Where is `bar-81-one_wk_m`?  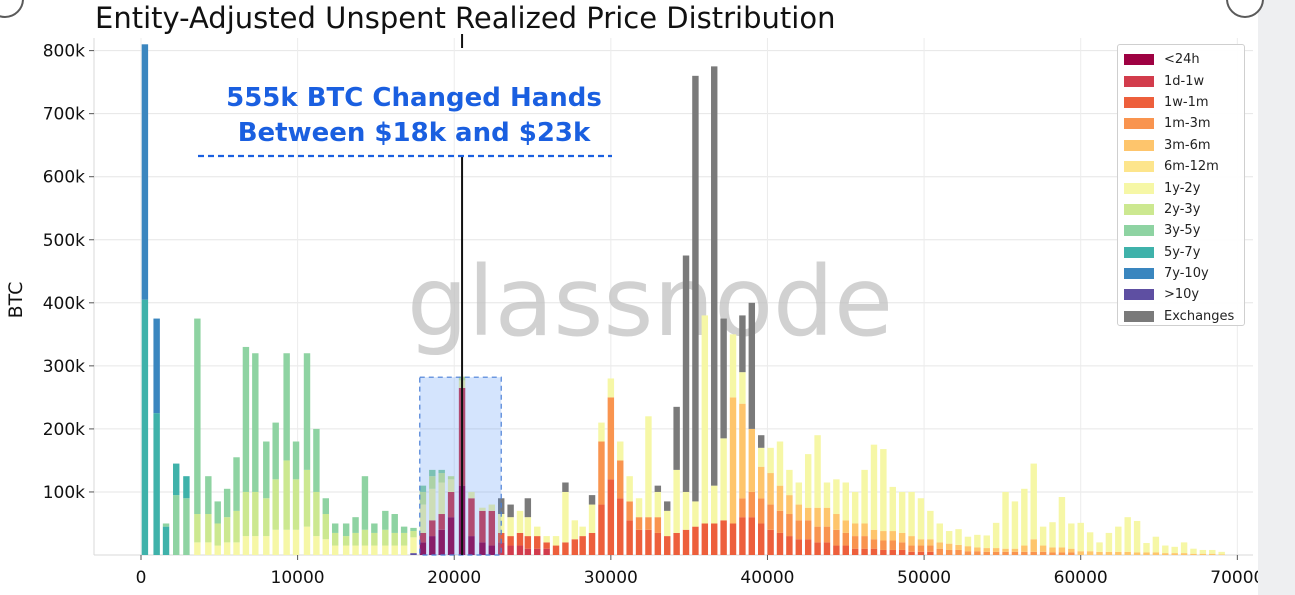
bar-81-one_wk_m is located at coordinates (921, 553).